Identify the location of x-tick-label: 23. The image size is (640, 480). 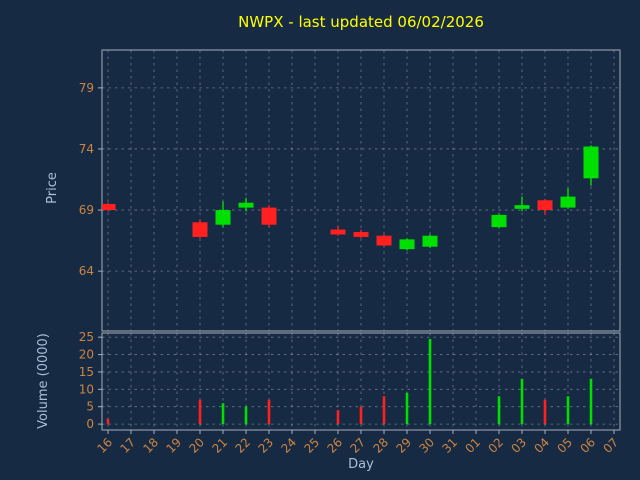
(265, 445).